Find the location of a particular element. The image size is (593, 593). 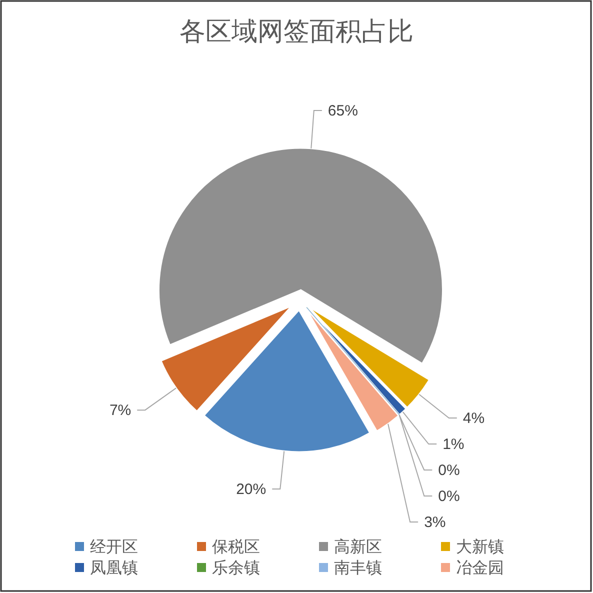

data-label: 7% is located at coordinates (120, 411).